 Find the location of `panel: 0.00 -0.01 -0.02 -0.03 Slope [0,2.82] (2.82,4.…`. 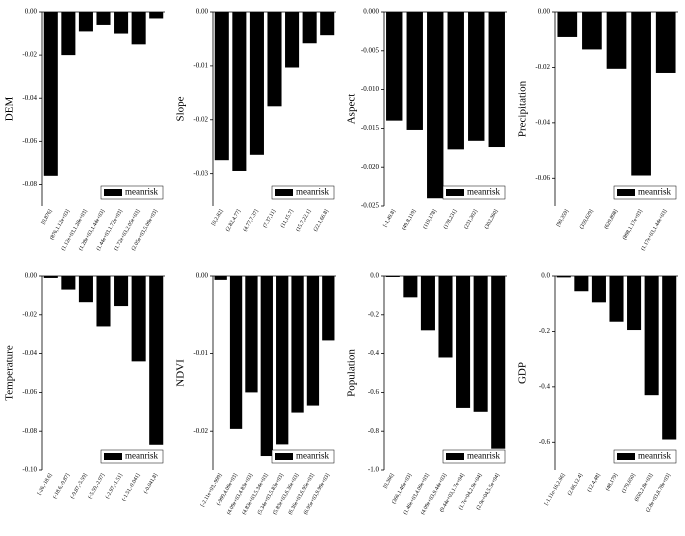

panel: 0.00 -0.01 -0.02 -0.03 Slope [0,2.82] (2.82,4.… is located at coordinates (255, 120).